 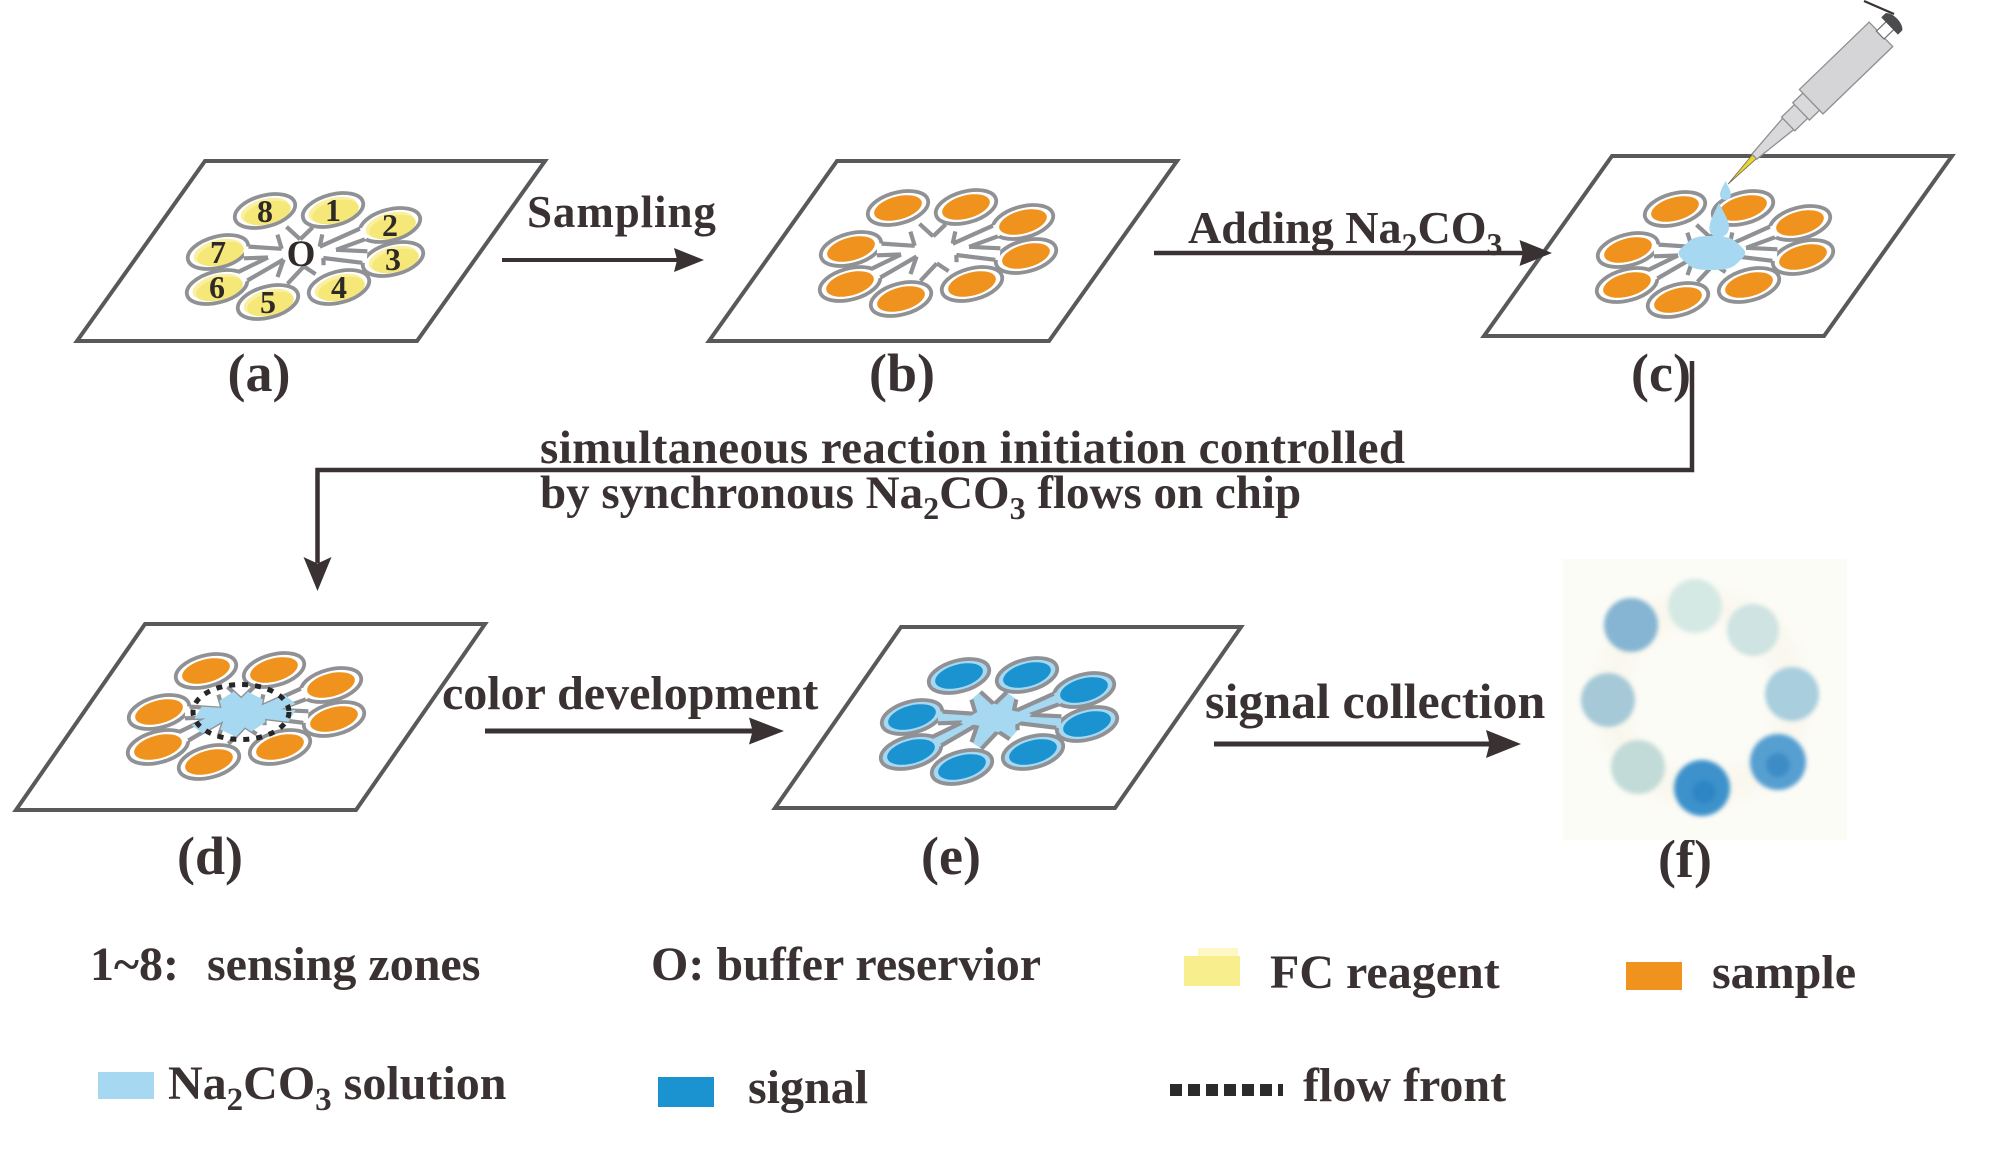 What do you see at coordinates (393, 259) in the screenshot?
I see `svg-text: 3` at bounding box center [393, 259].